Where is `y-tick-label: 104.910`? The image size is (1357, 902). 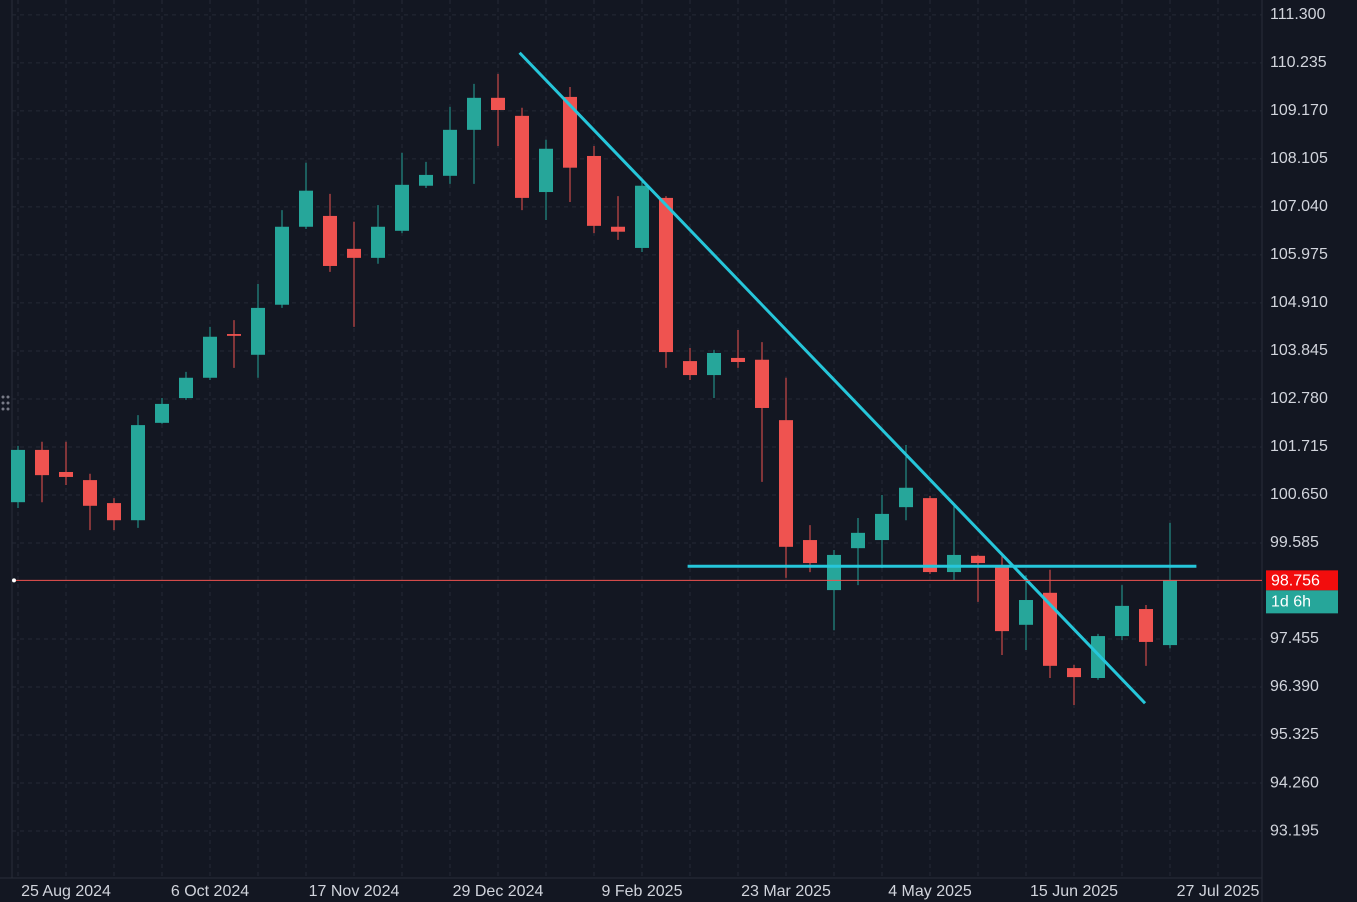
y-tick-label: 104.910 is located at coordinates (1299, 302).